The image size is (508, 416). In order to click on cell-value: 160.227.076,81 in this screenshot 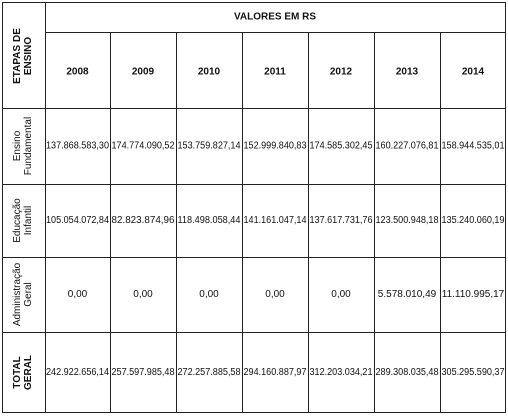, I will do `click(407, 146)`.